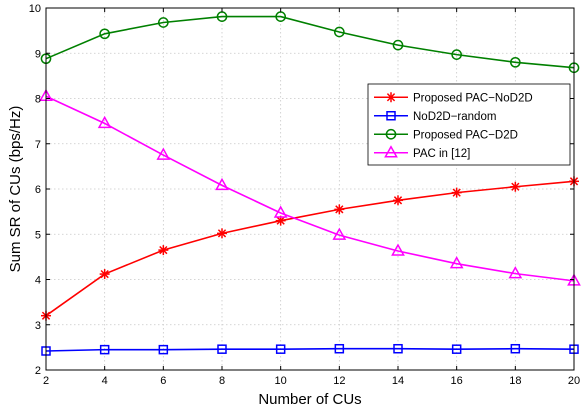  I want to click on y-tick-label: 4, so click(38, 281).